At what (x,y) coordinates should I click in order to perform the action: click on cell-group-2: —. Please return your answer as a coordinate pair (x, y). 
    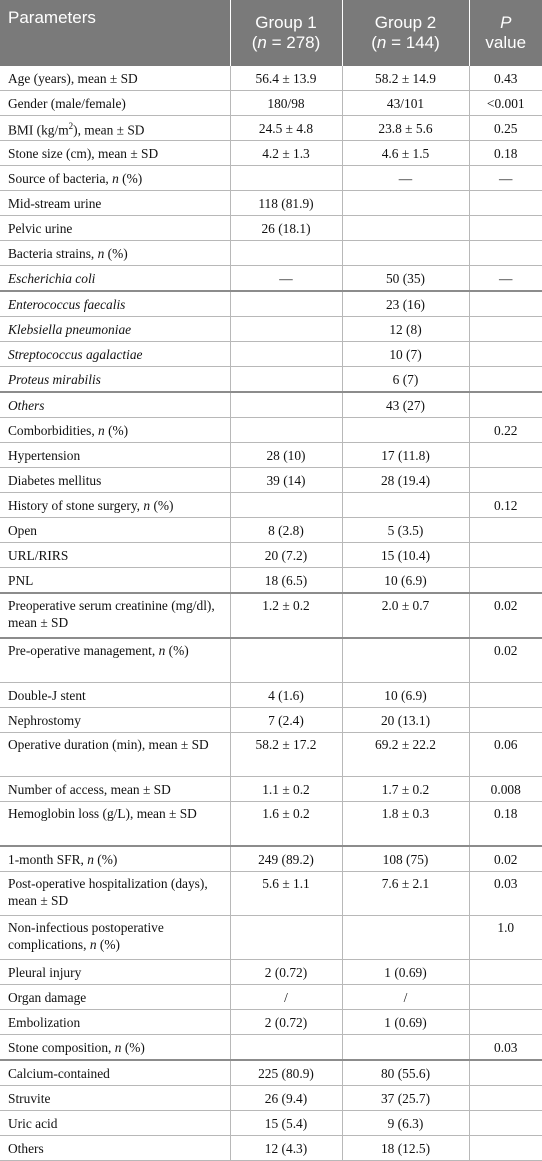
    Looking at the image, I should click on (406, 178).